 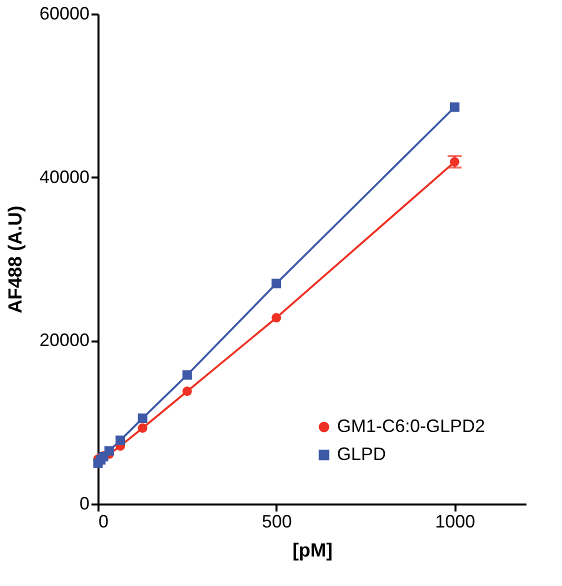 I want to click on y-tick-label: 0, so click(x=84, y=504).